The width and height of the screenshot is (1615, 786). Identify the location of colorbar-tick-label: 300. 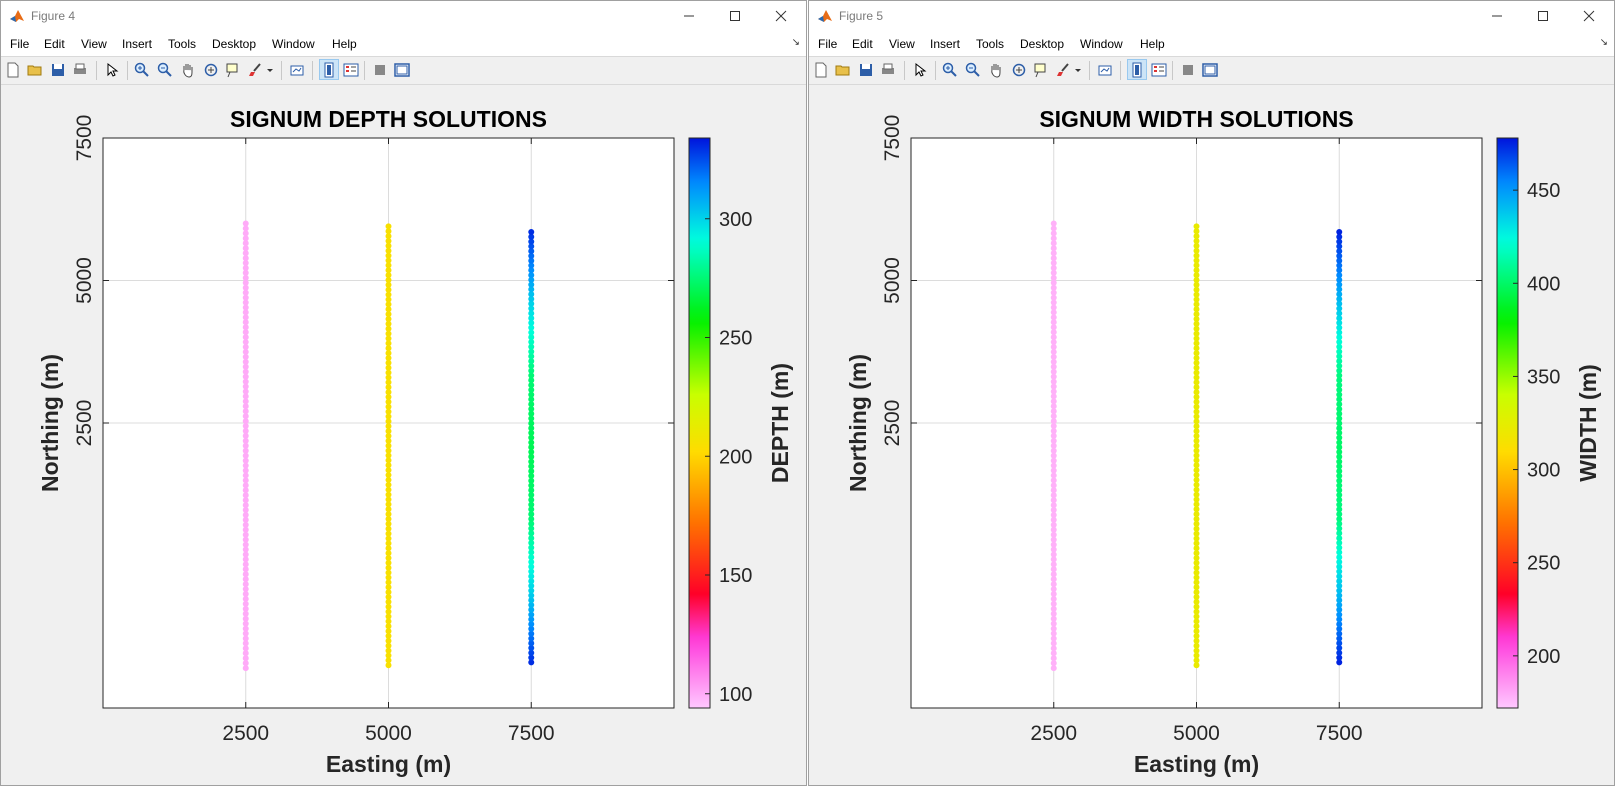
(735, 220).